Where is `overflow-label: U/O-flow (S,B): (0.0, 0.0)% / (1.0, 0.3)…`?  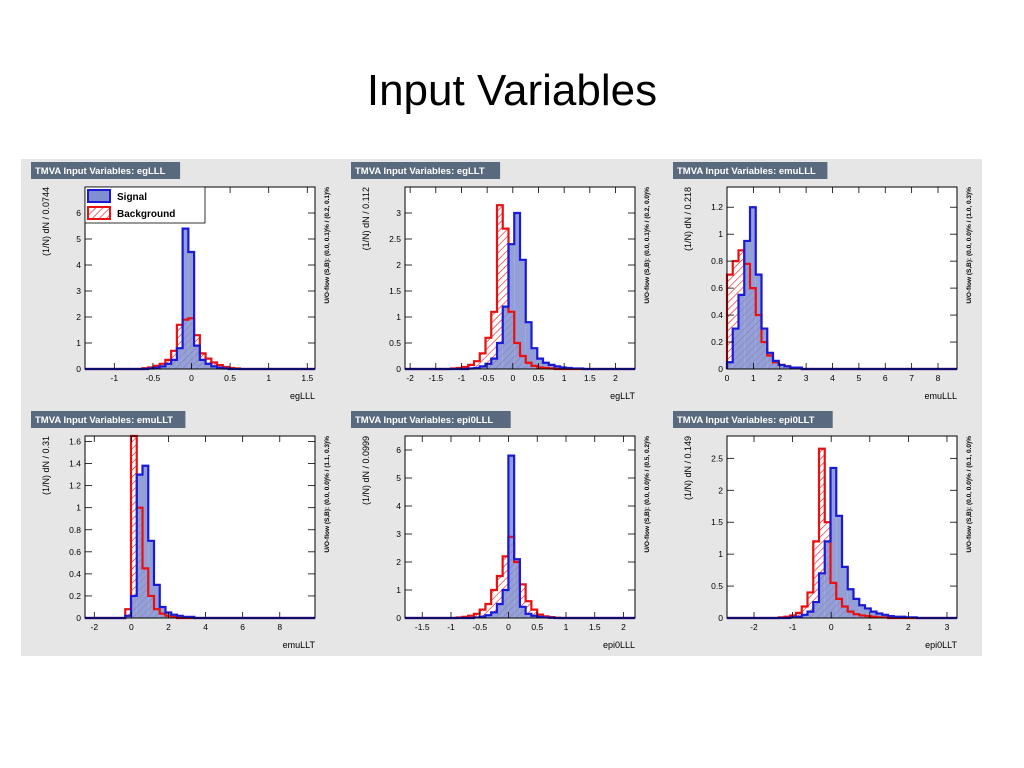 overflow-label: U/O-flow (S,B): (0.0, 0.0)% / (1.0, 0.3)… is located at coordinates (969, 245).